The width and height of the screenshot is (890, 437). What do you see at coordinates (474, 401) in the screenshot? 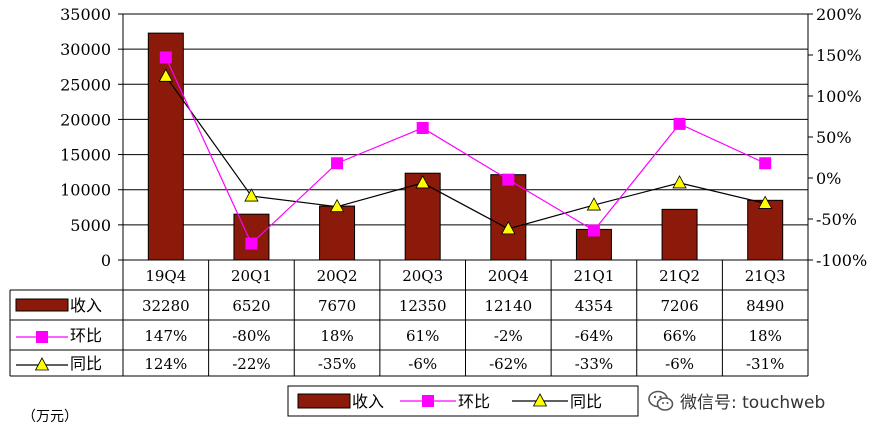
I see `legend-label: 环比` at bounding box center [474, 401].